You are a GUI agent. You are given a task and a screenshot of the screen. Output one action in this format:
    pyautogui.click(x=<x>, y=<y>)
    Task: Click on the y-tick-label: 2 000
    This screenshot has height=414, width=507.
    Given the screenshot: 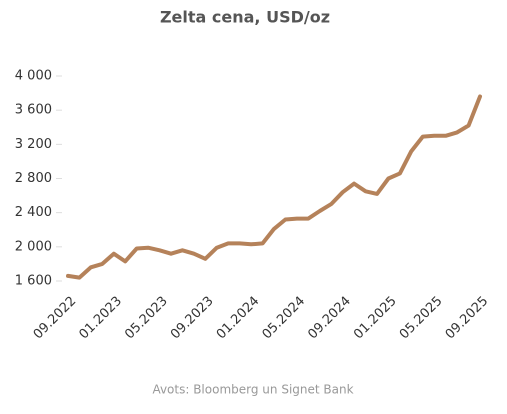 What is the action you would take?
    pyautogui.click(x=33, y=246)
    